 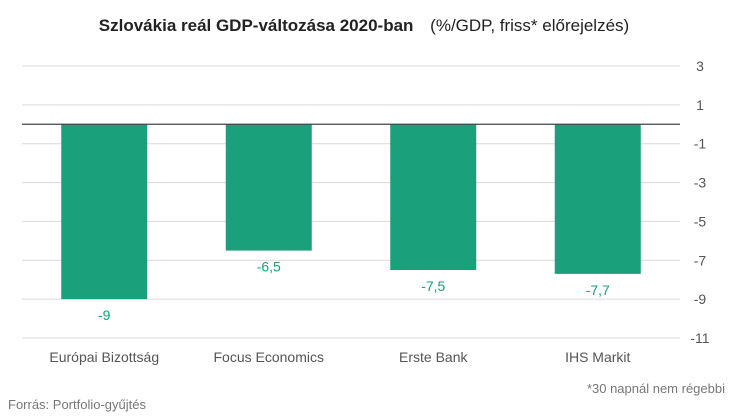 What do you see at coordinates (598, 290) in the screenshot?
I see `data-label: -7,7` at bounding box center [598, 290].